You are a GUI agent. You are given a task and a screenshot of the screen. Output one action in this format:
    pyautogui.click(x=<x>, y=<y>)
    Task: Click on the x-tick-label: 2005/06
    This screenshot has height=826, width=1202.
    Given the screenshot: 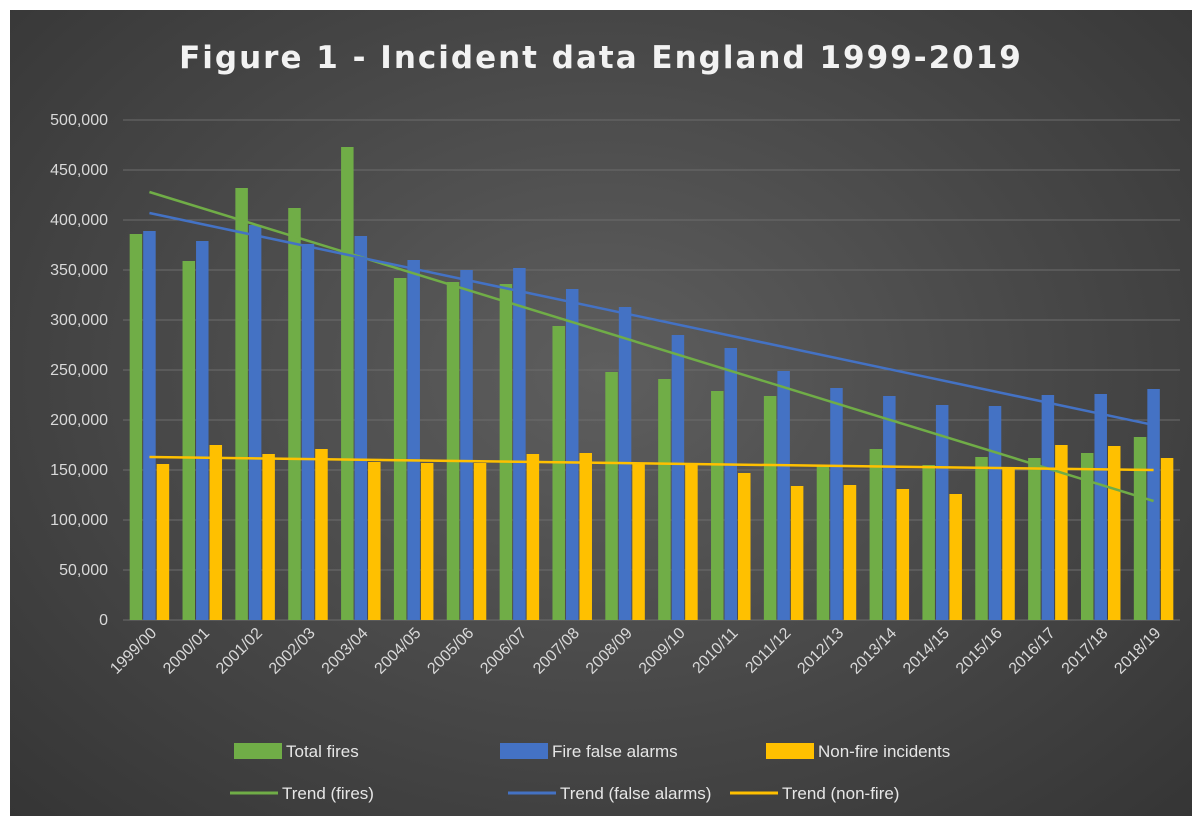 What is the action you would take?
    pyautogui.click(x=450, y=651)
    